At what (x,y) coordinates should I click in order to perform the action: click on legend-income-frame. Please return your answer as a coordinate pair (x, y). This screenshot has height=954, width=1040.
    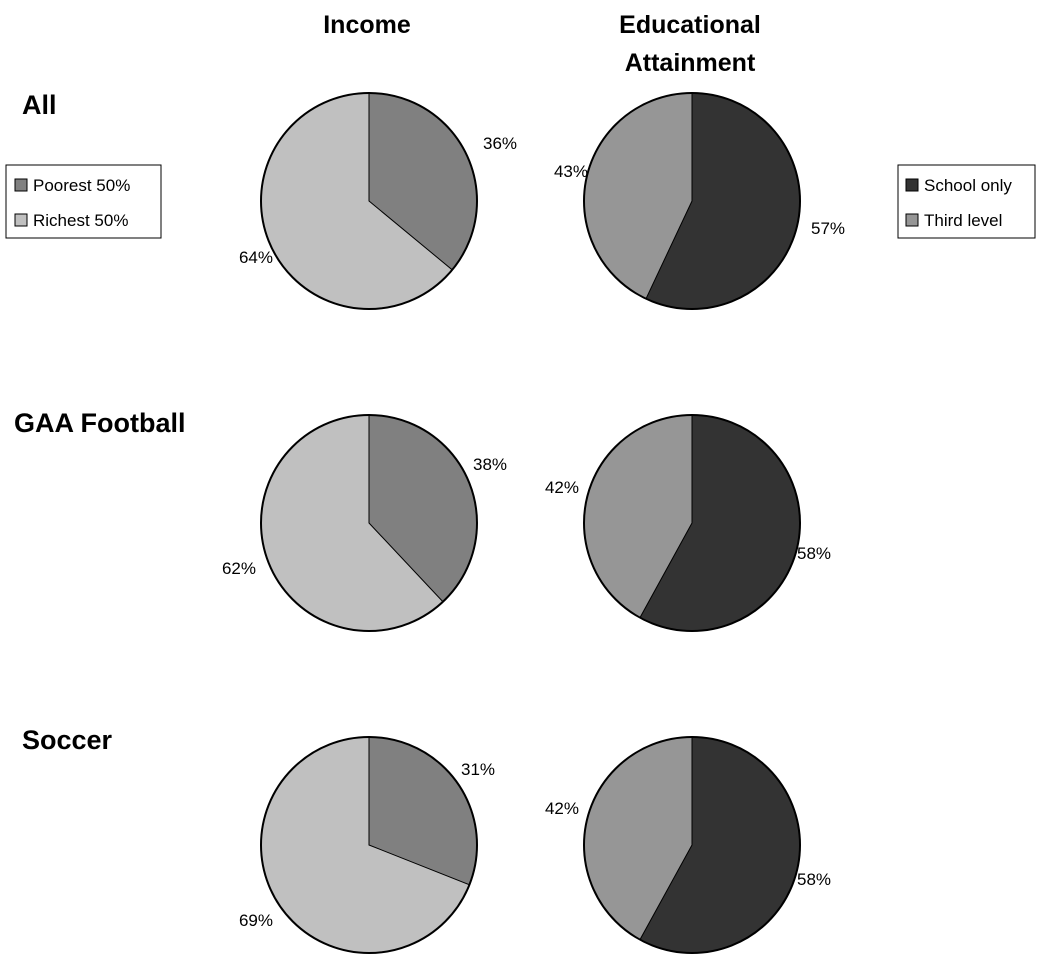
    Looking at the image, I should click on (83, 201).